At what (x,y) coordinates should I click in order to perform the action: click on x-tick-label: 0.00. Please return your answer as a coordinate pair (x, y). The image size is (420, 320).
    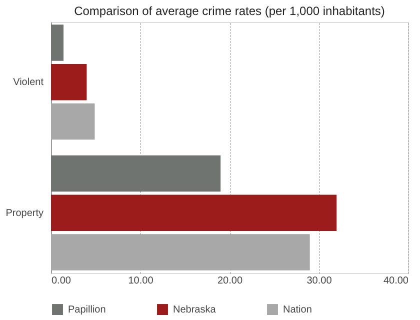
    Looking at the image, I should click on (62, 281).